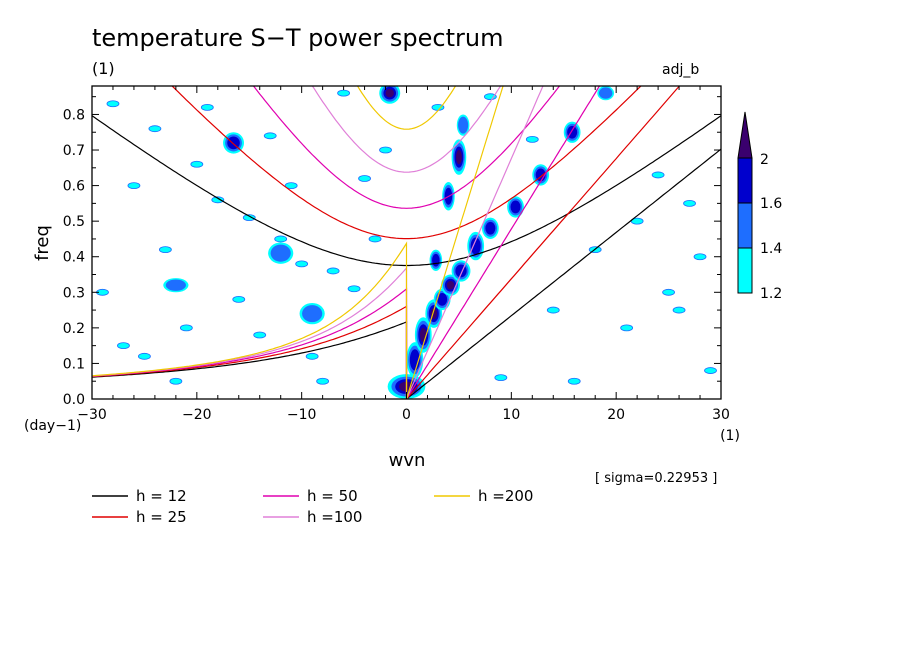 This screenshot has height=654, width=904. I want to click on inertia-gravity-curve-h100, so click(406, 129).